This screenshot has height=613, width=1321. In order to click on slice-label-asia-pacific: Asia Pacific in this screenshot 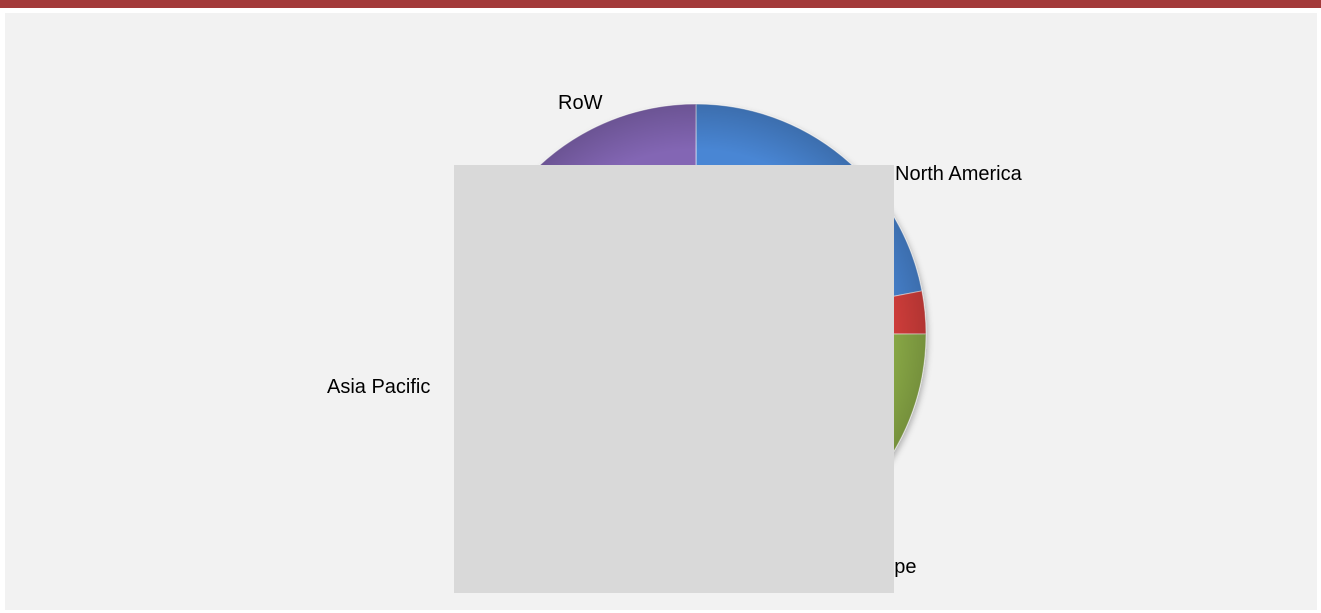, I will do `click(378, 387)`.